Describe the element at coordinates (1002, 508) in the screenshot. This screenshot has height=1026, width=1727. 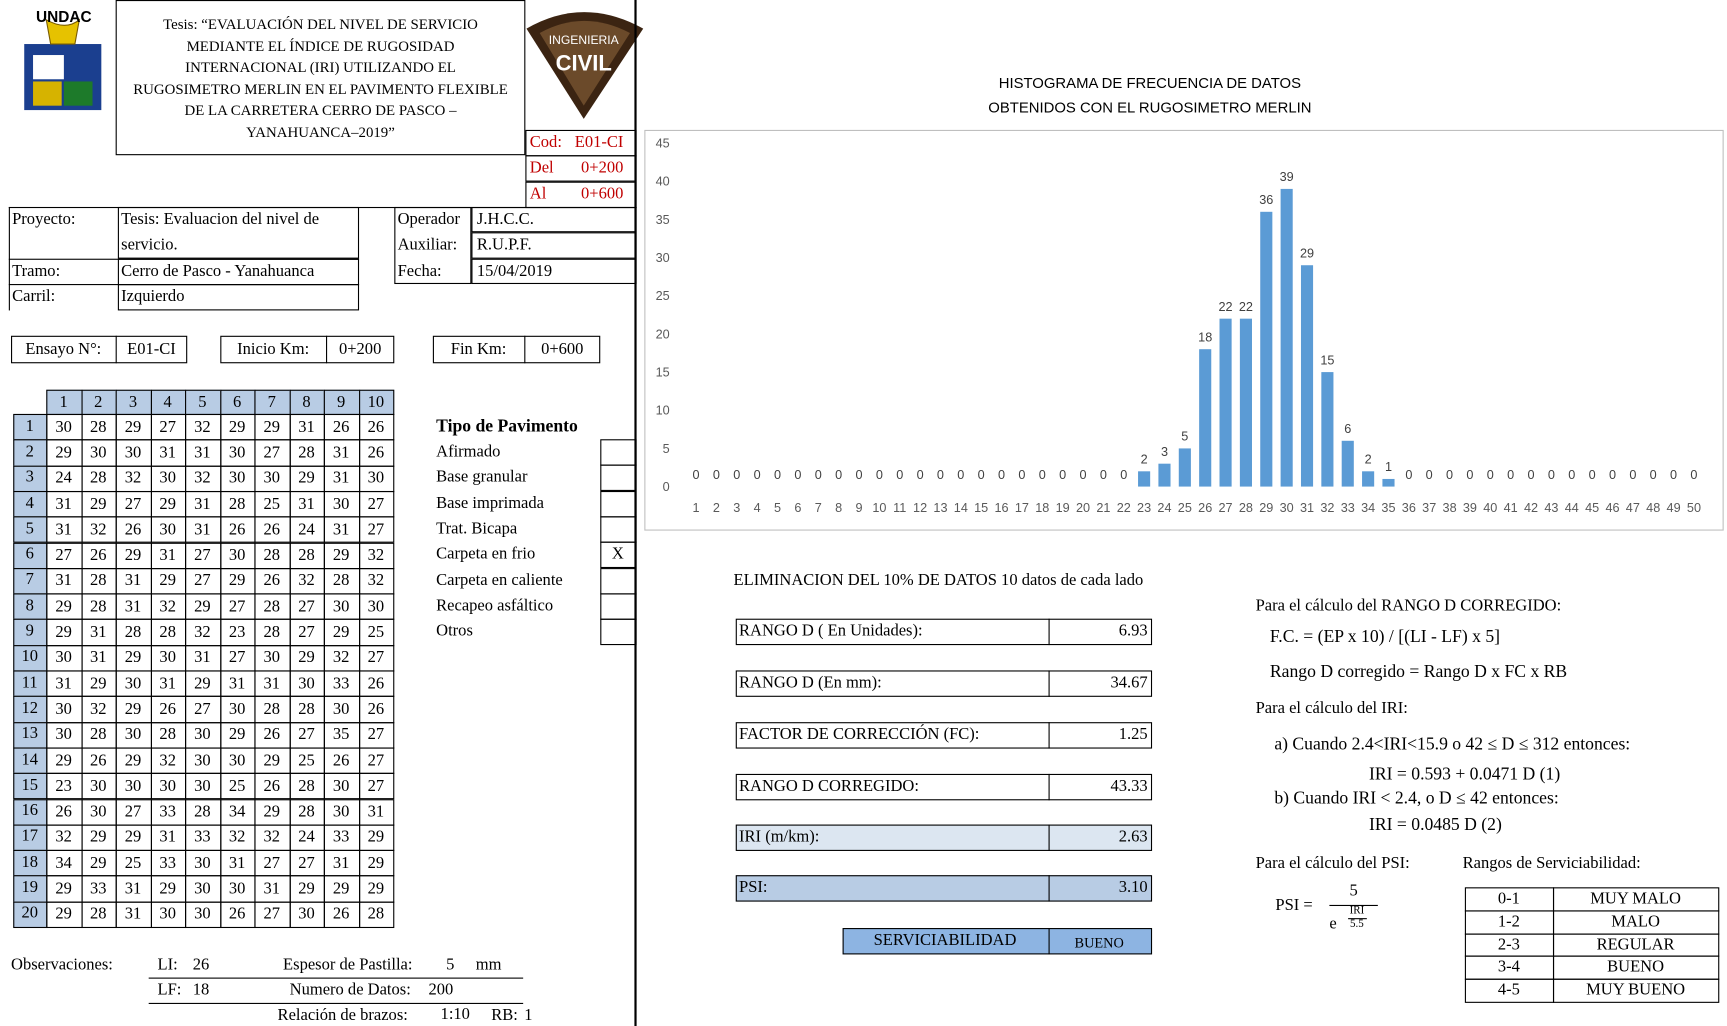
I see `x-tick-label: 16` at that location.